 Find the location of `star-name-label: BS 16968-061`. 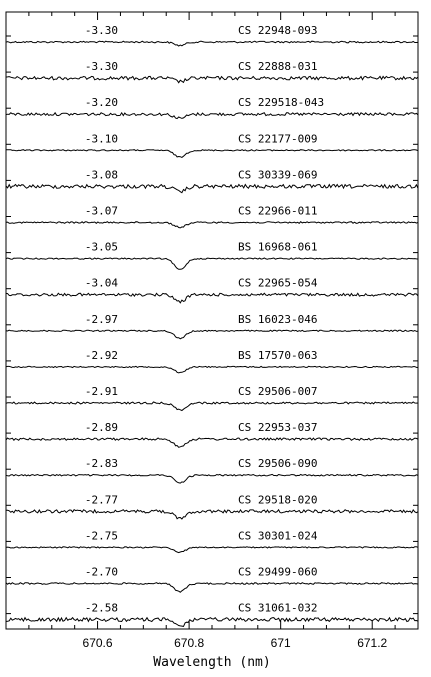

star-name-label: BS 16968-061 is located at coordinates (277, 247).